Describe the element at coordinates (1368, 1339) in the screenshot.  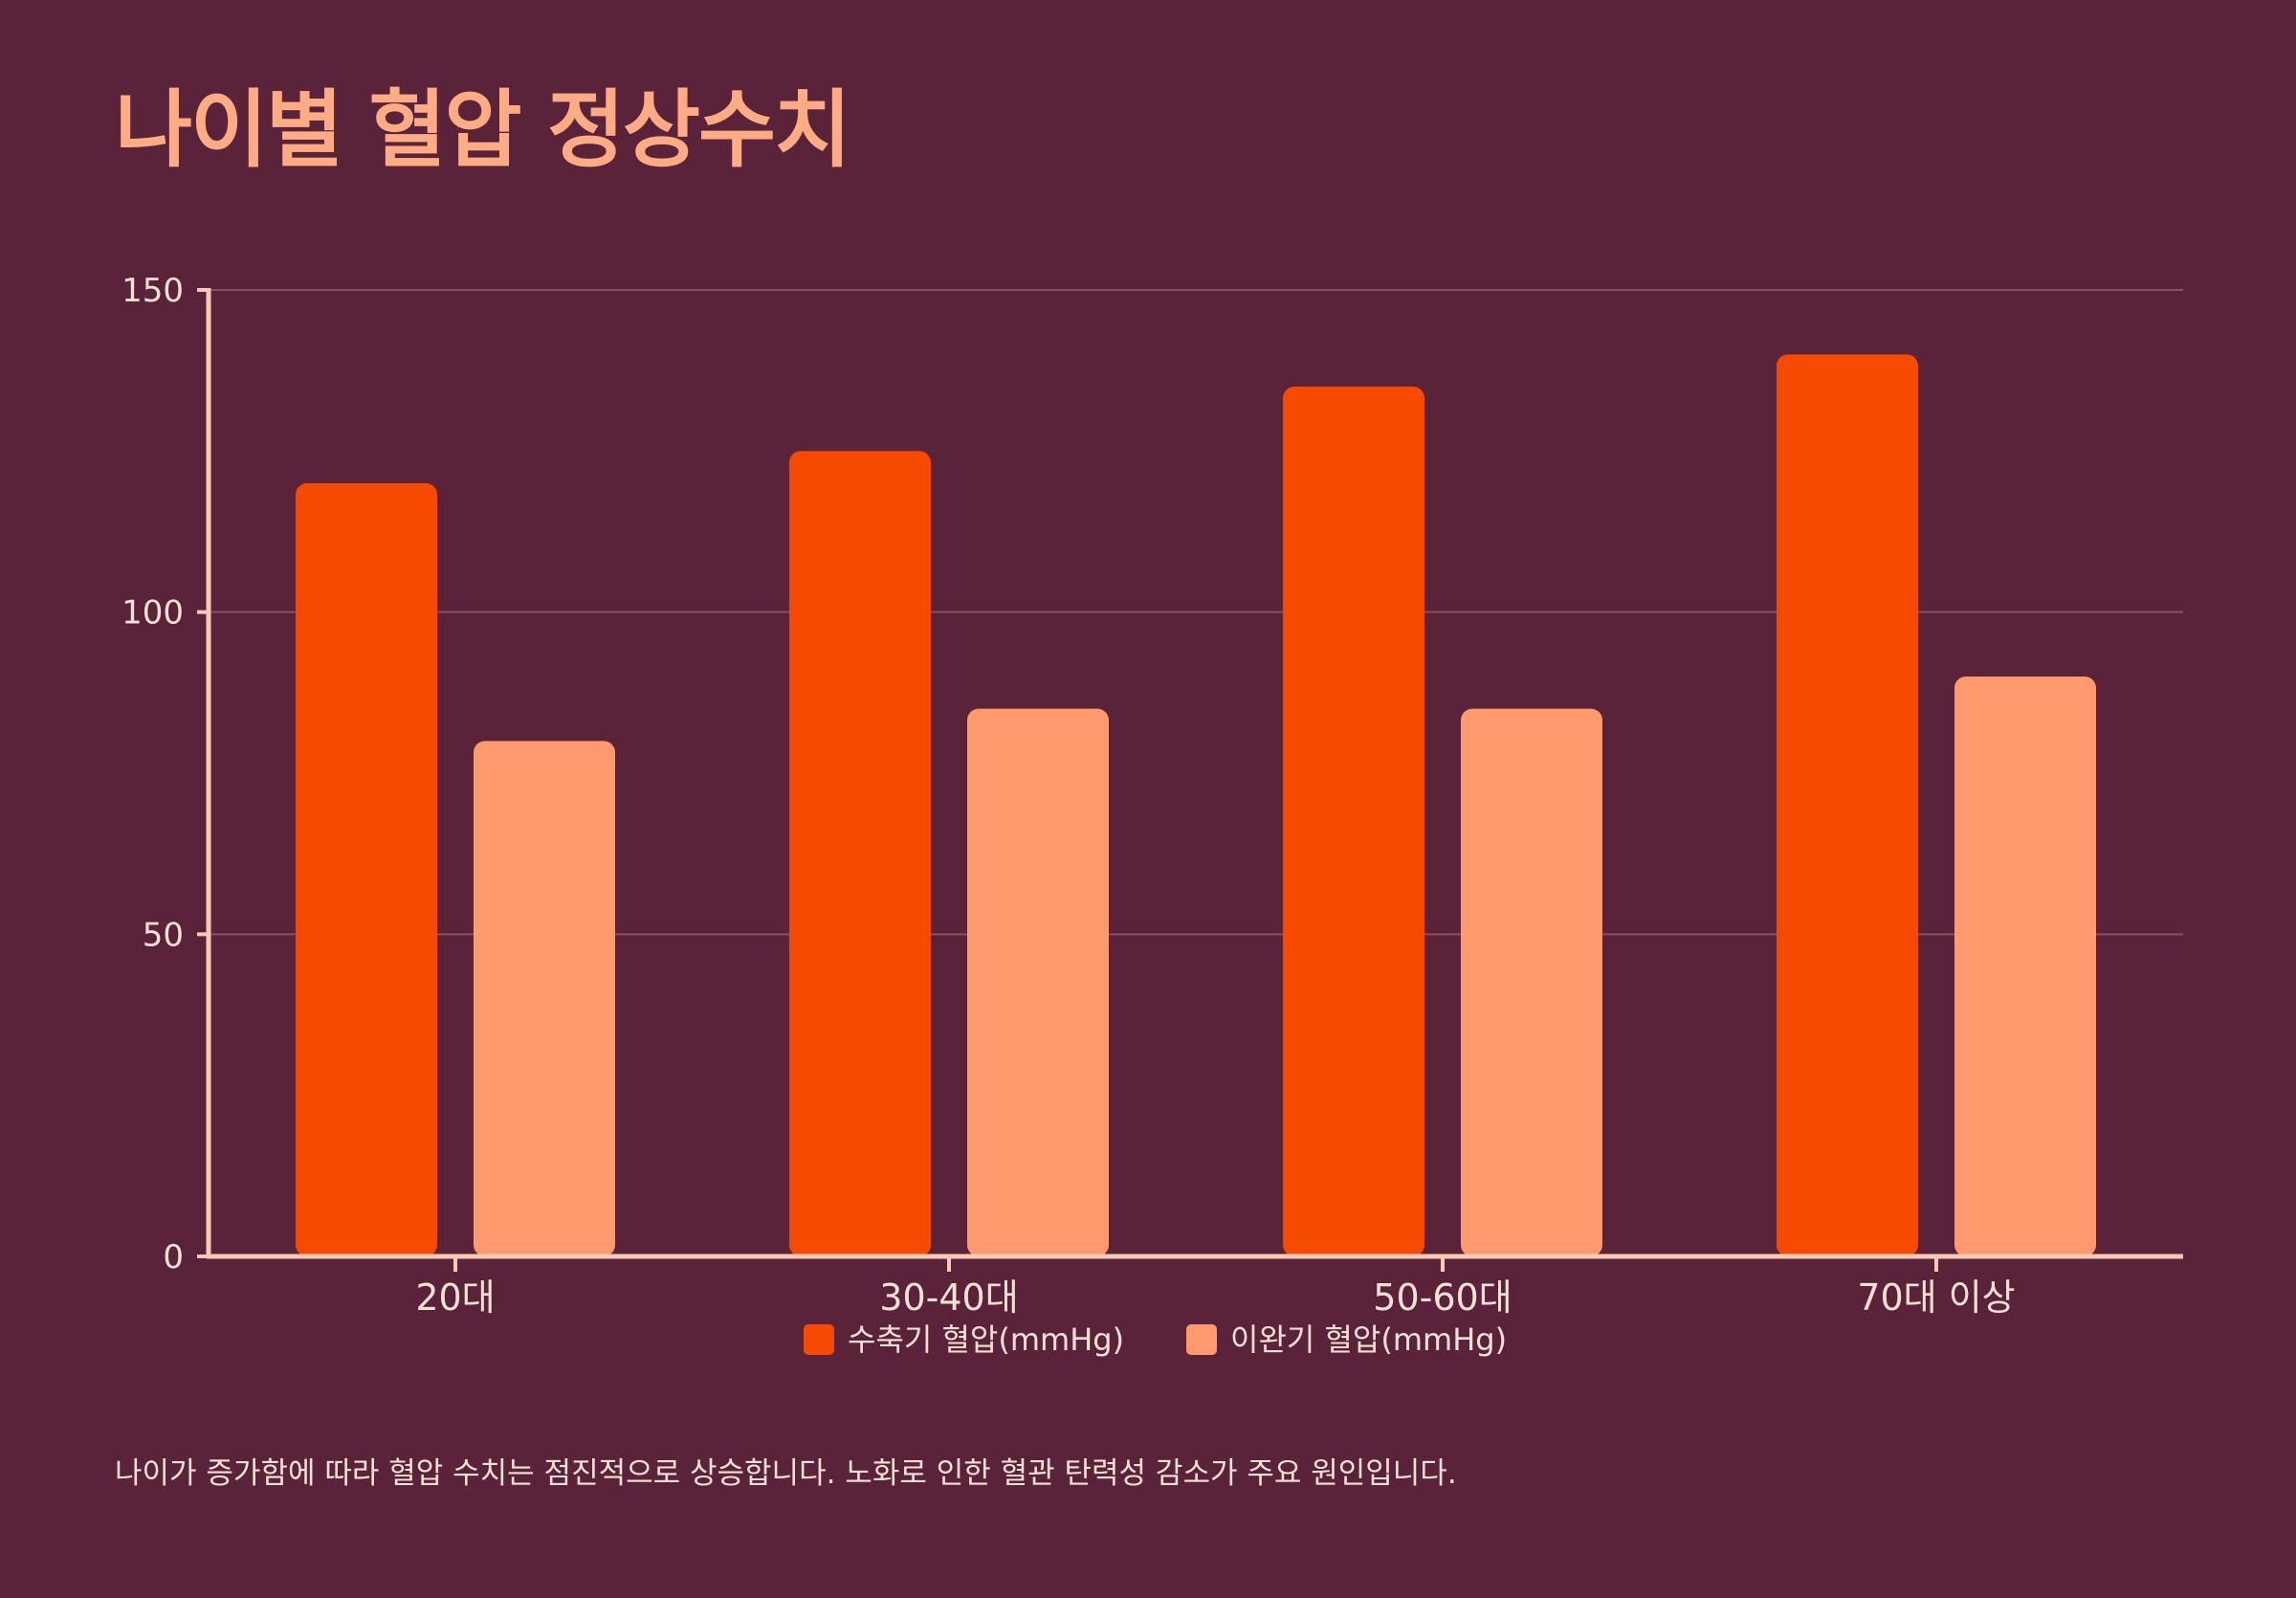
I see `legend-label: 이완기 혈압(mmHg)` at that location.